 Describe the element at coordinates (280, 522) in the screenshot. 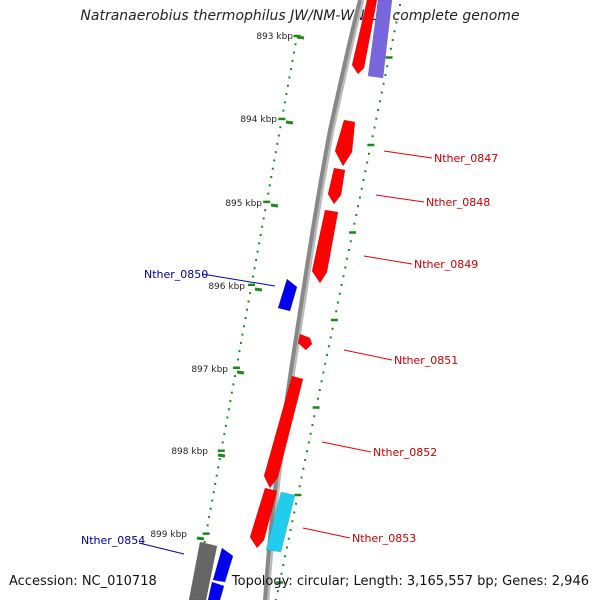

I see `feature-cyan` at that location.